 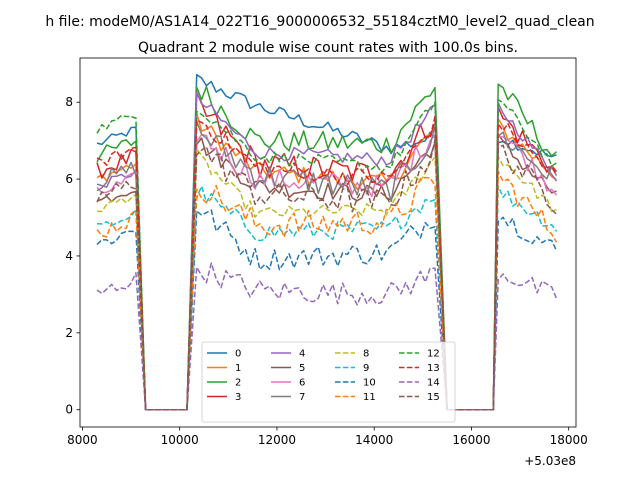 I want to click on x-offset-label: +5.03e8, so click(x=550, y=461).